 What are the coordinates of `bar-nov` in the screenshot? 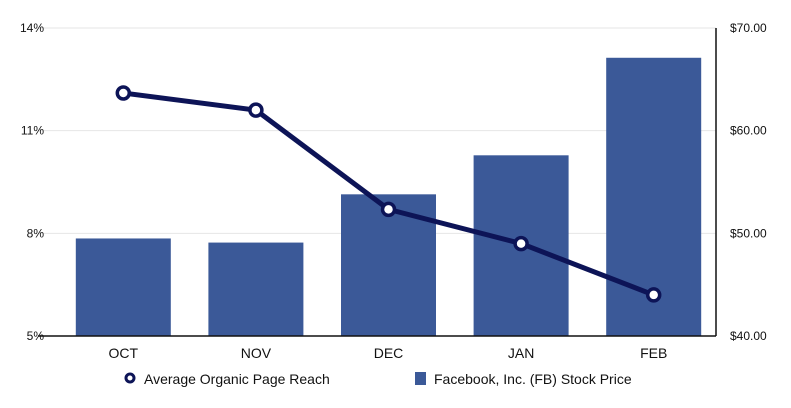 It's located at (256, 289).